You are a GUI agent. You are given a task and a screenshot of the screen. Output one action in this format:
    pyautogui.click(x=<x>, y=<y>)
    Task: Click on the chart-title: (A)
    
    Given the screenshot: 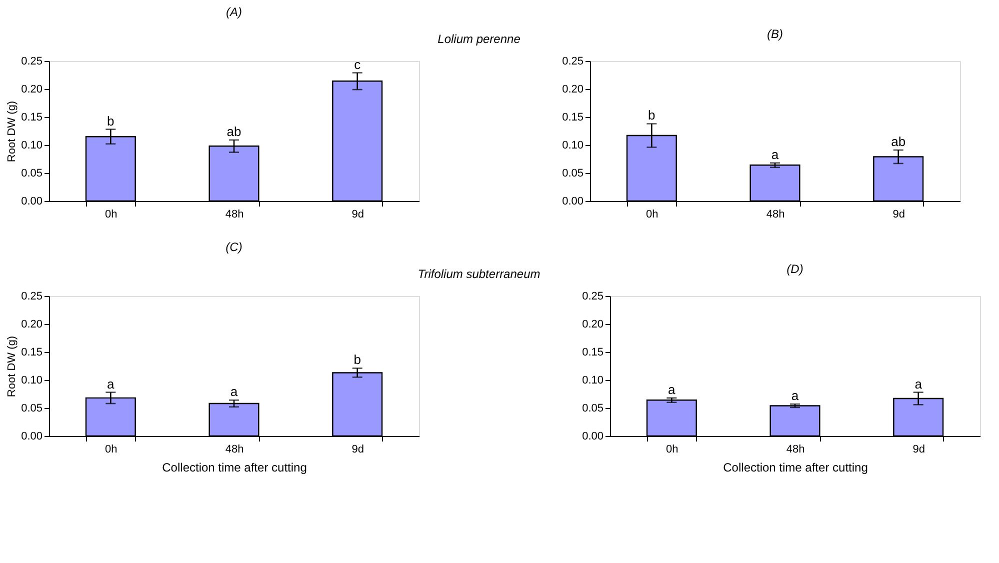 What is the action you would take?
    pyautogui.click(x=234, y=12)
    